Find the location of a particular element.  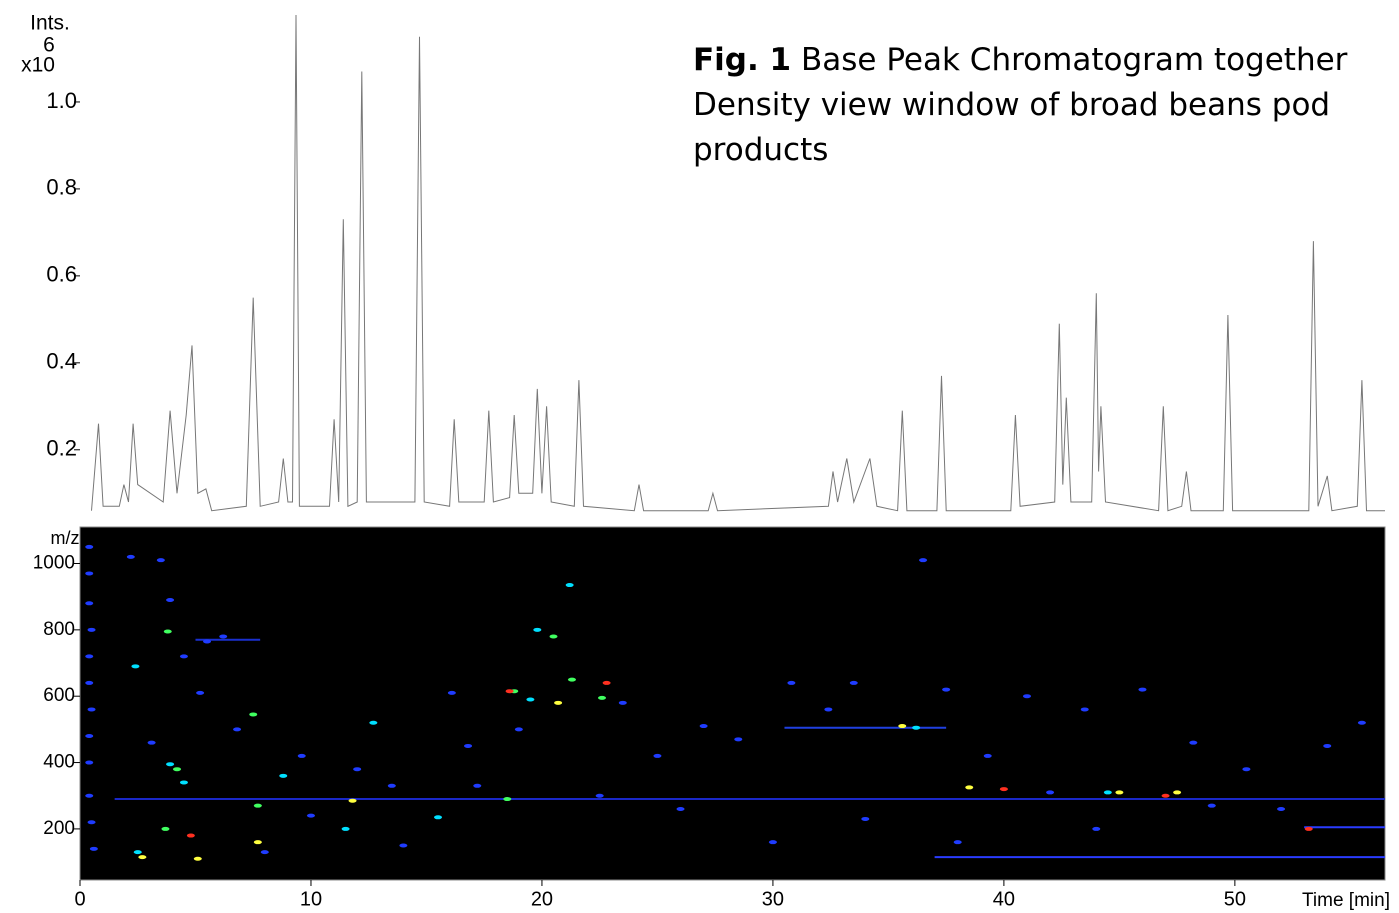

y-tick-label: 1.0 is located at coordinates (61, 100).